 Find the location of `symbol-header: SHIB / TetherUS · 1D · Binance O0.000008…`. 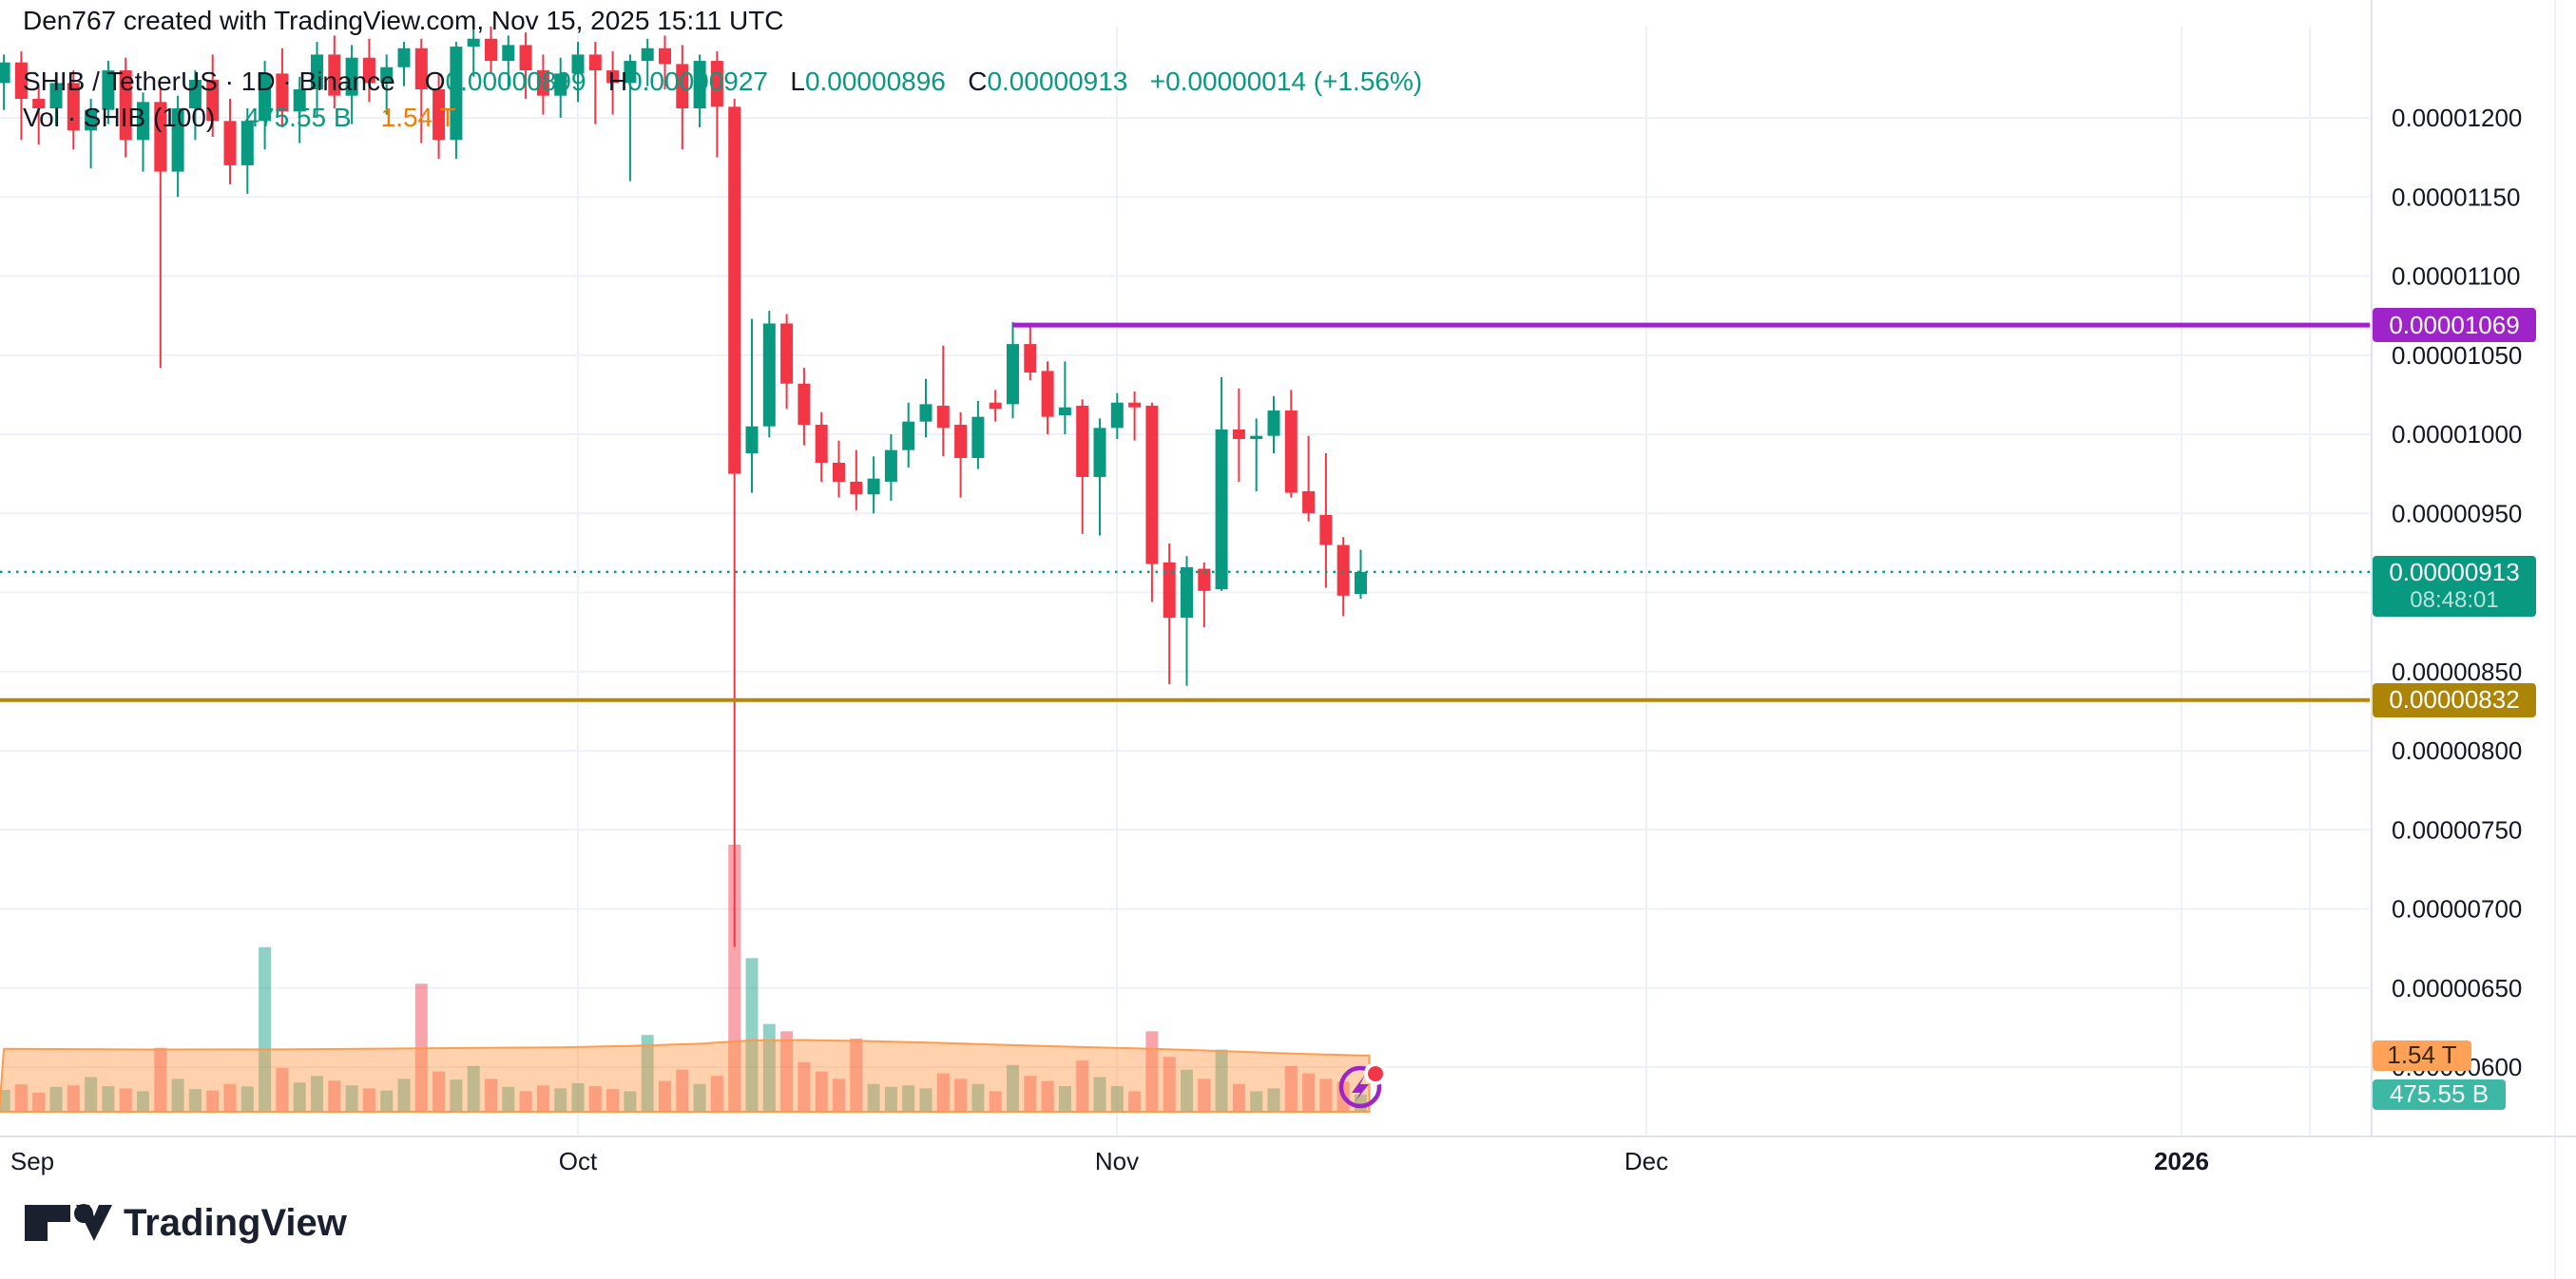

symbol-header: SHIB / TetherUS · 1D · Binance O0.000008… is located at coordinates (723, 82).